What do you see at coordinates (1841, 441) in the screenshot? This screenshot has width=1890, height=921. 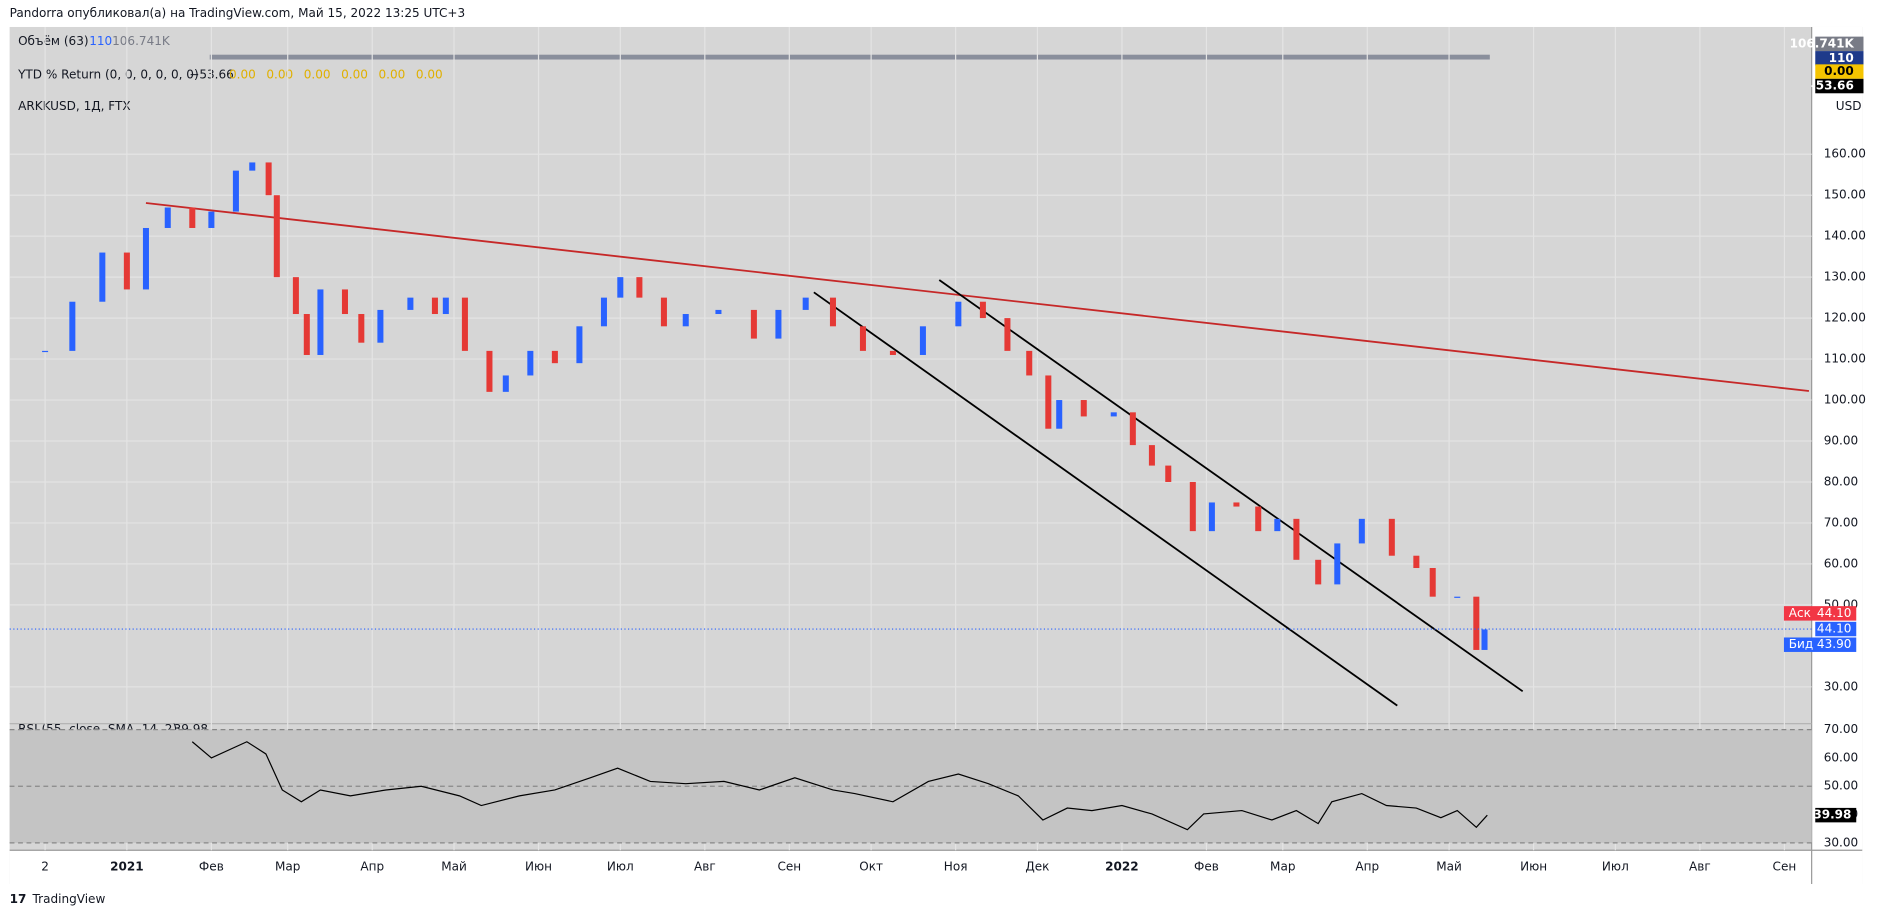 I see `y-tick-label: 90.00` at bounding box center [1841, 441].